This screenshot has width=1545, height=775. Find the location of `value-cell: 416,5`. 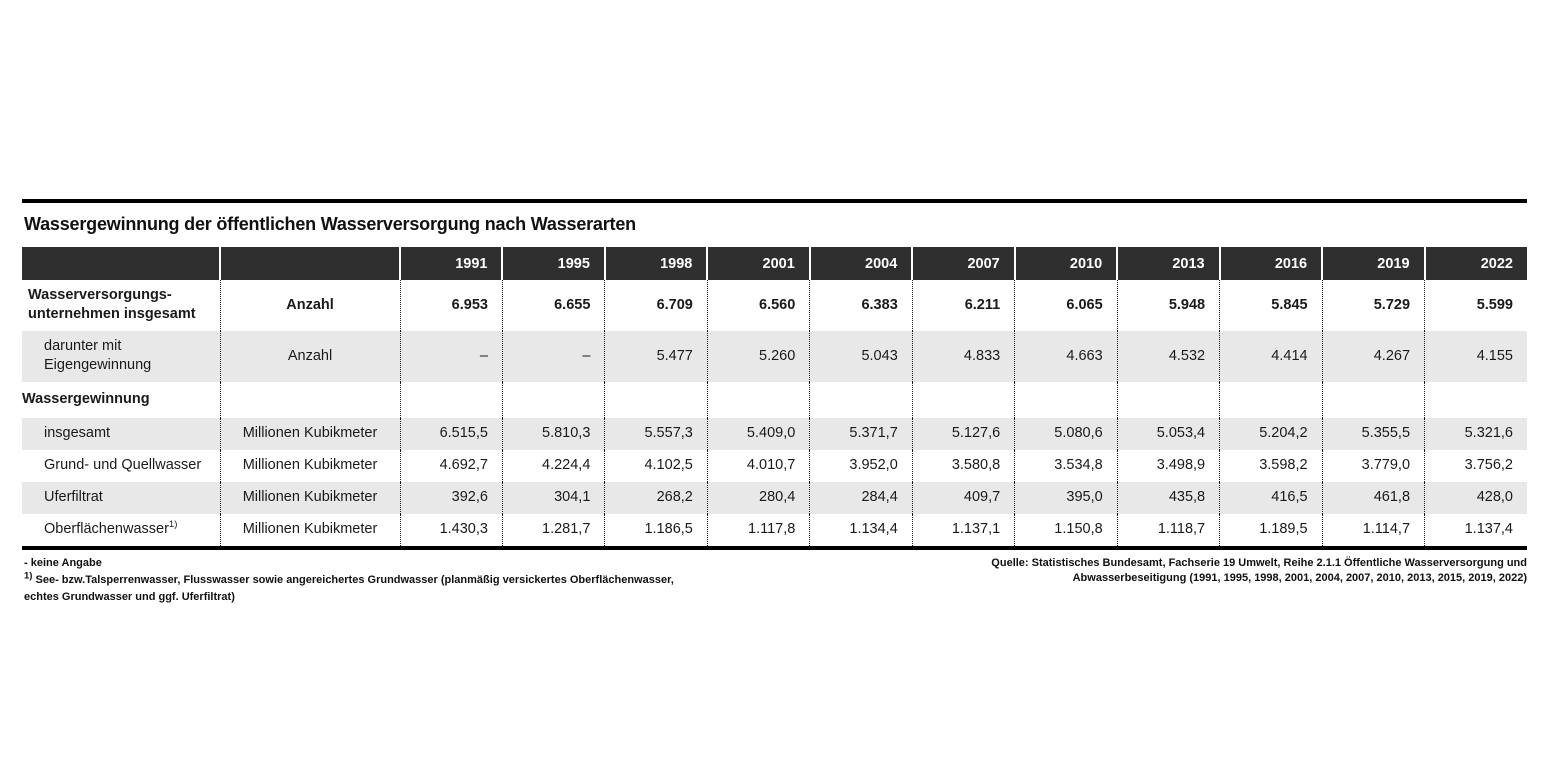

value-cell: 416,5 is located at coordinates (1271, 498).